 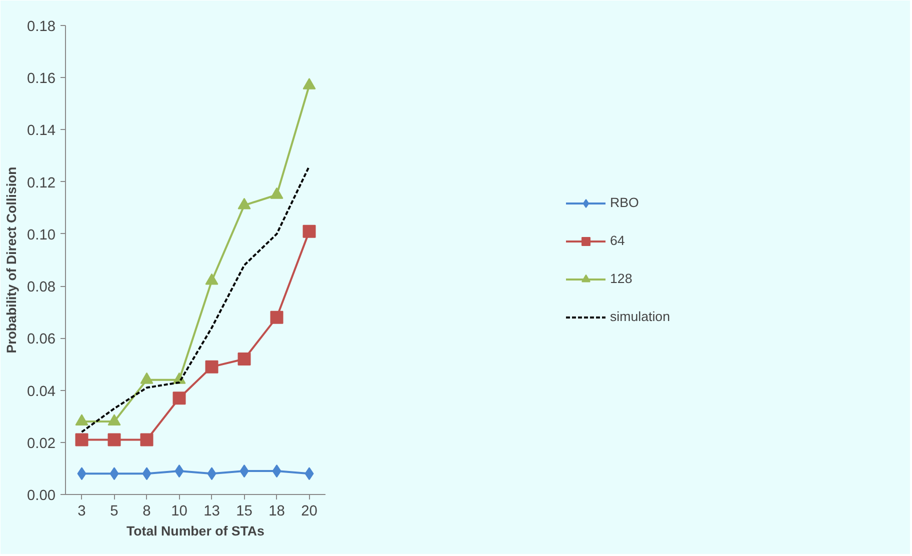 I want to click on legend-label: simulation, so click(x=640, y=316).